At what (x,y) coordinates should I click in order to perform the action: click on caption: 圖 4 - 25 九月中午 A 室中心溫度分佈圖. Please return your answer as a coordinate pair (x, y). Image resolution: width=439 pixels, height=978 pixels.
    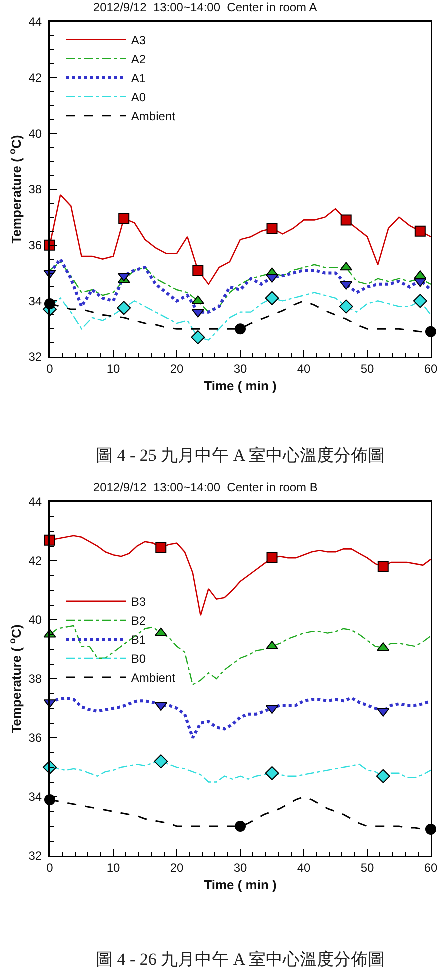
    Looking at the image, I should click on (240, 455).